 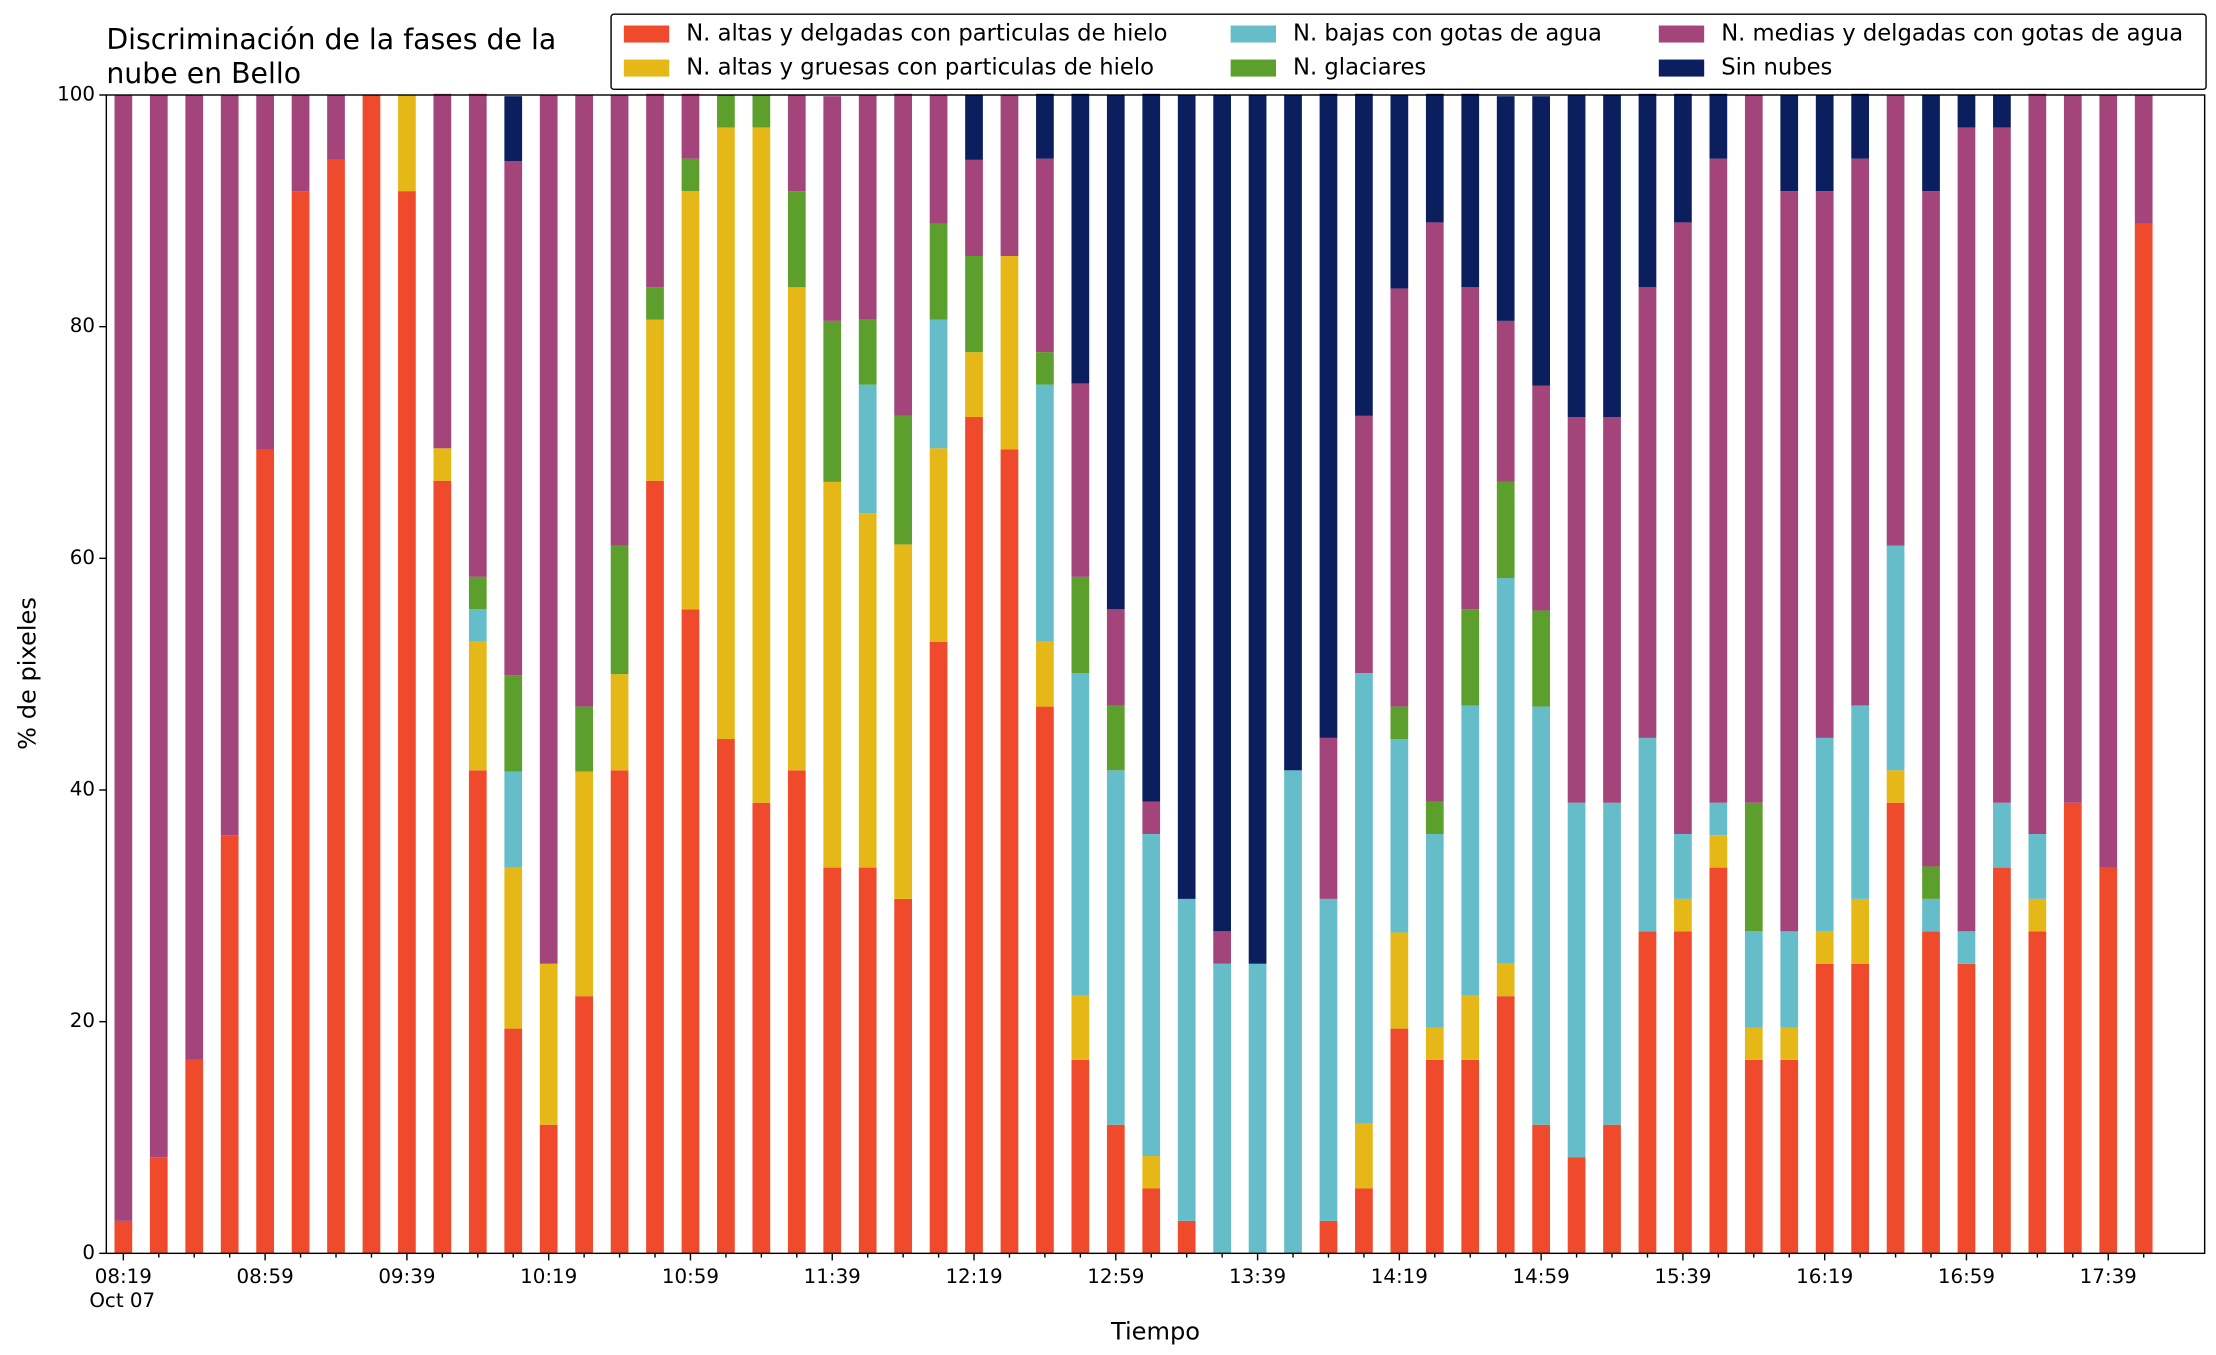 What do you see at coordinates (1399, 1276) in the screenshot?
I see `x-tick-label: 14:19` at bounding box center [1399, 1276].